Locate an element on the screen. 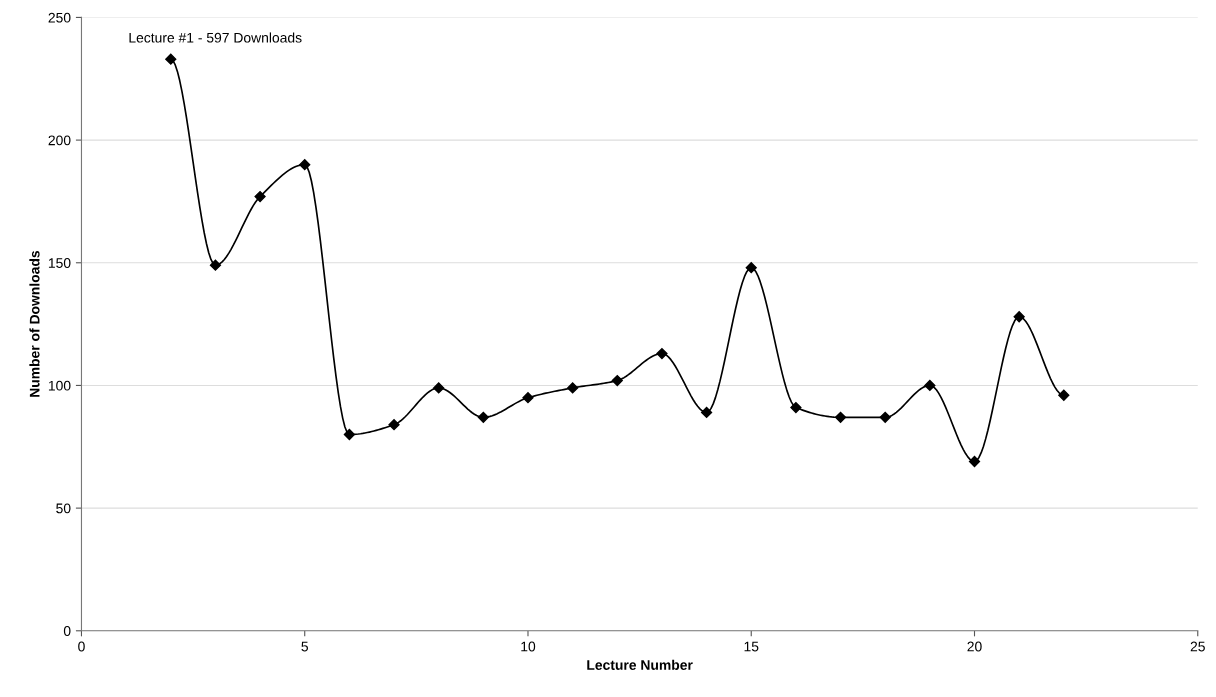  x-tick-label: 0 is located at coordinates (81, 646).